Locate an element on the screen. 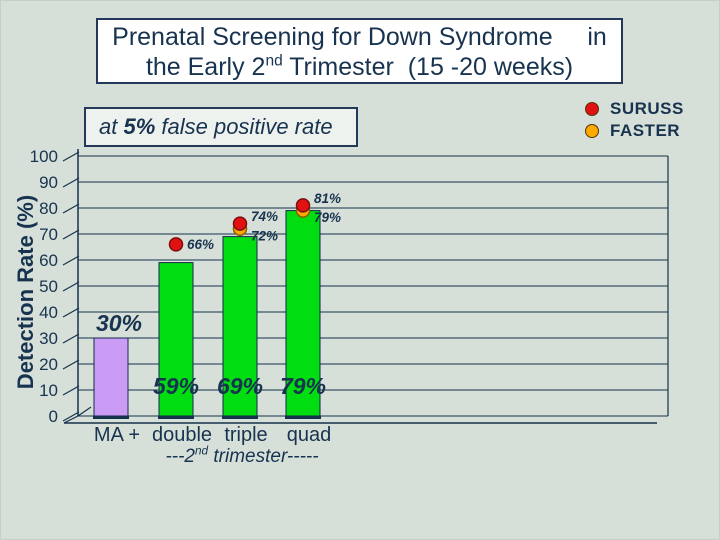 Image resolution: width=720 pixels, height=540 pixels. chart-legend: SURUSS FASTER is located at coordinates (634, 120).